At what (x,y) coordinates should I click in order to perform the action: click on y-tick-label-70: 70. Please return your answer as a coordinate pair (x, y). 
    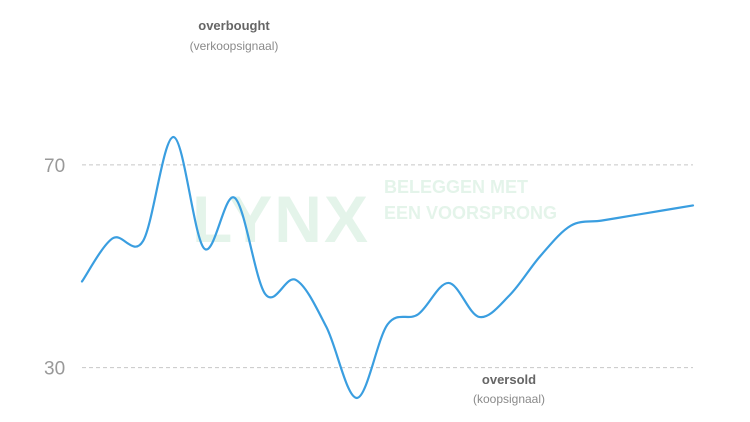
    Looking at the image, I should click on (54, 166).